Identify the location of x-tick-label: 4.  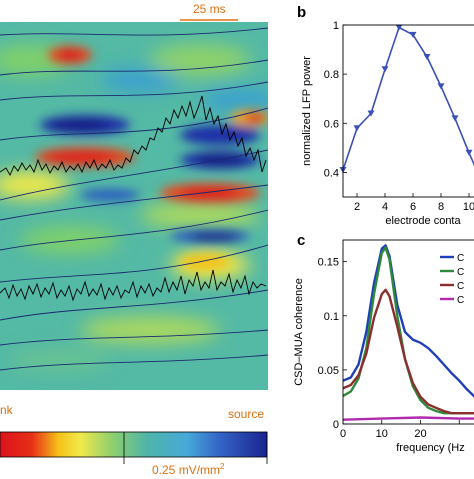
(385, 207).